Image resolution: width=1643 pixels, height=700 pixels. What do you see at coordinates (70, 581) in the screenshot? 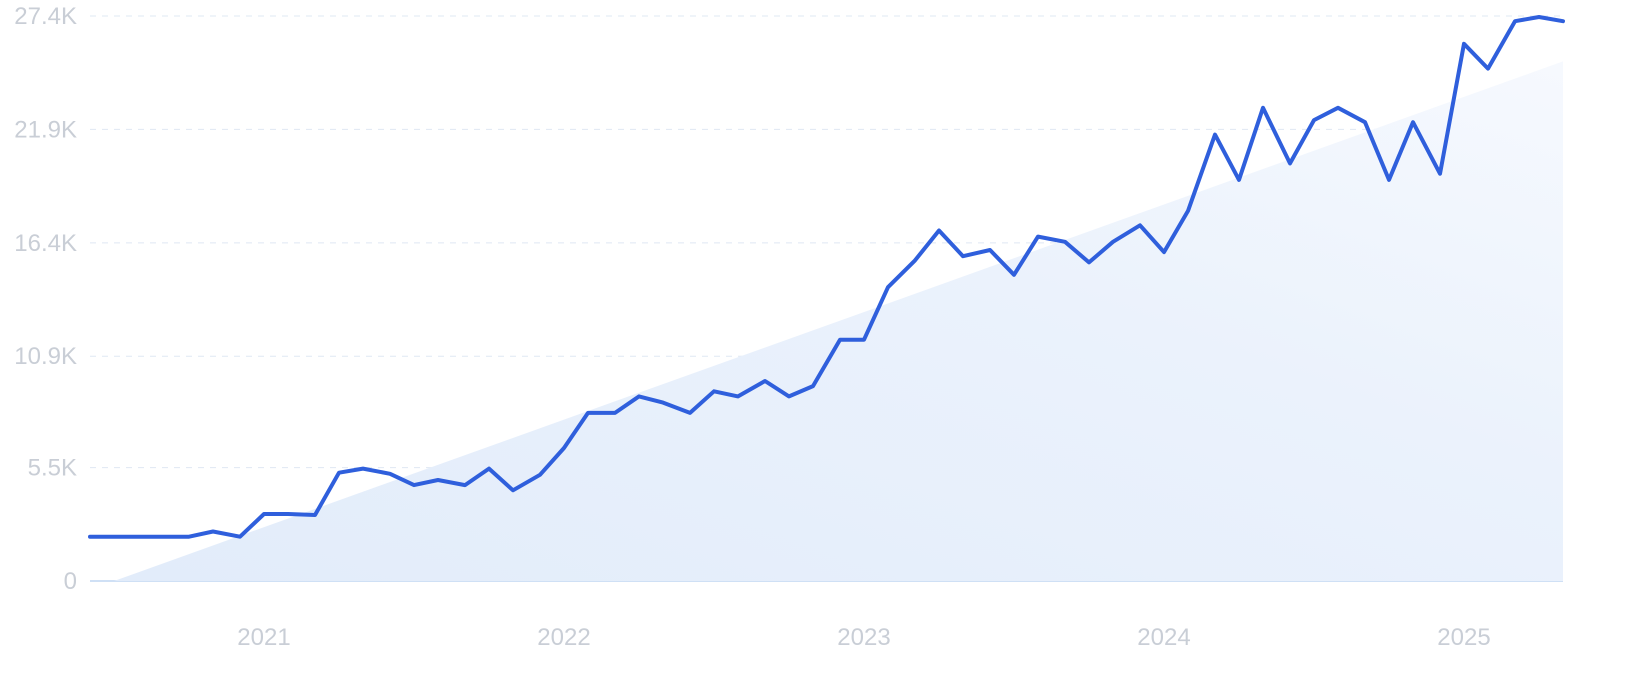
I see `y-tick-label: 0` at bounding box center [70, 581].